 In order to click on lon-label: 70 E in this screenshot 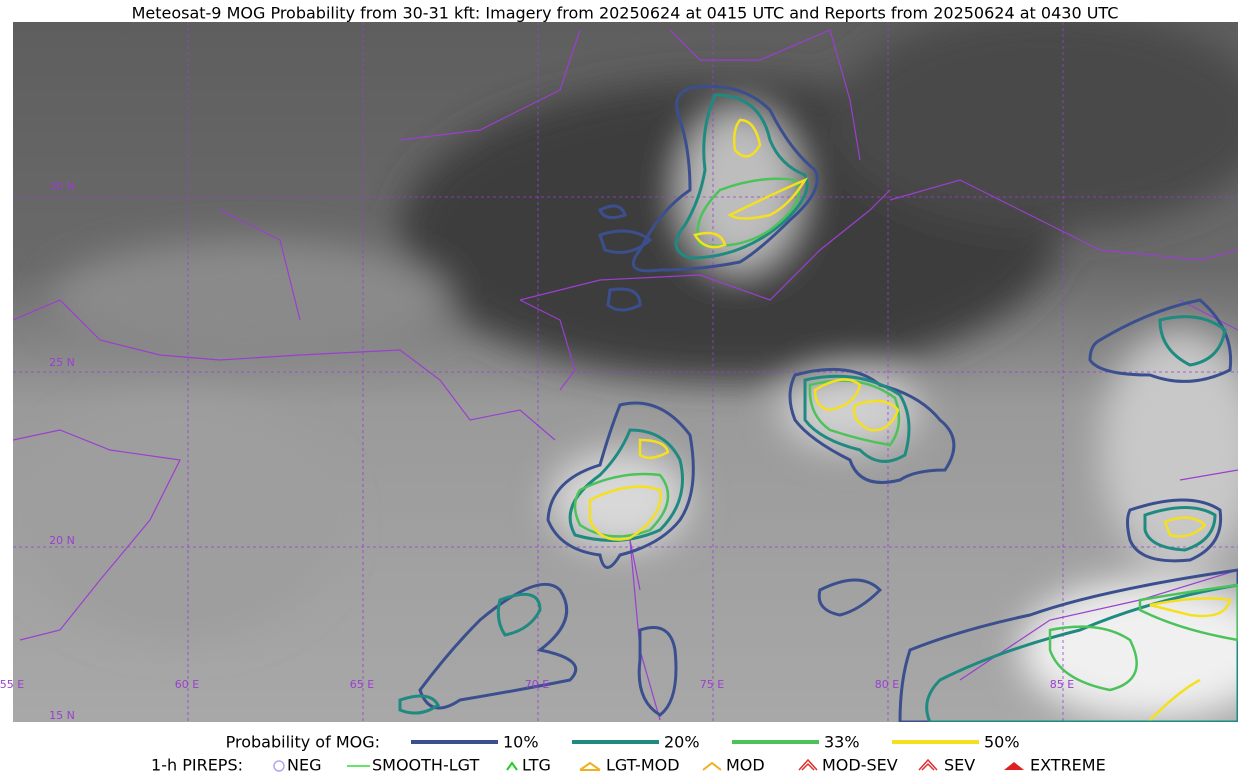, I will do `click(537, 684)`.